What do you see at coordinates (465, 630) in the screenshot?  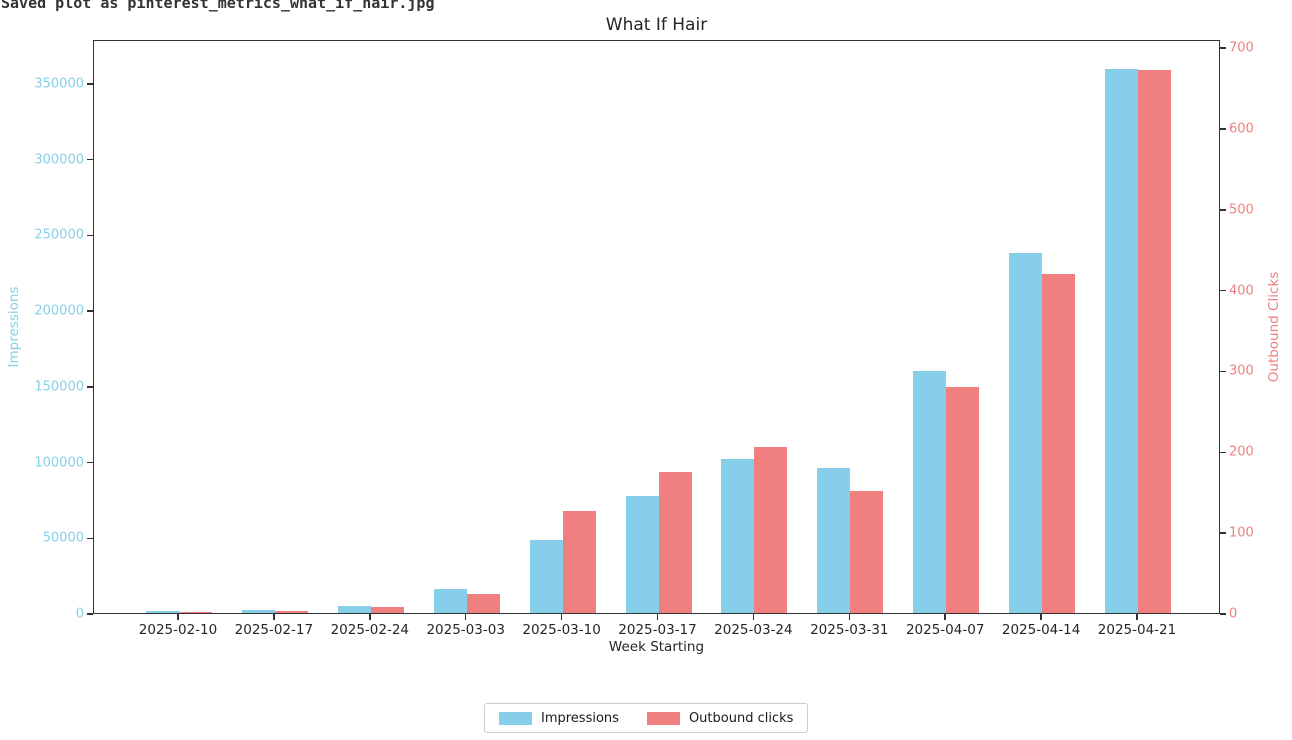 I see `x-tick-label: 2025-03-03` at bounding box center [465, 630].